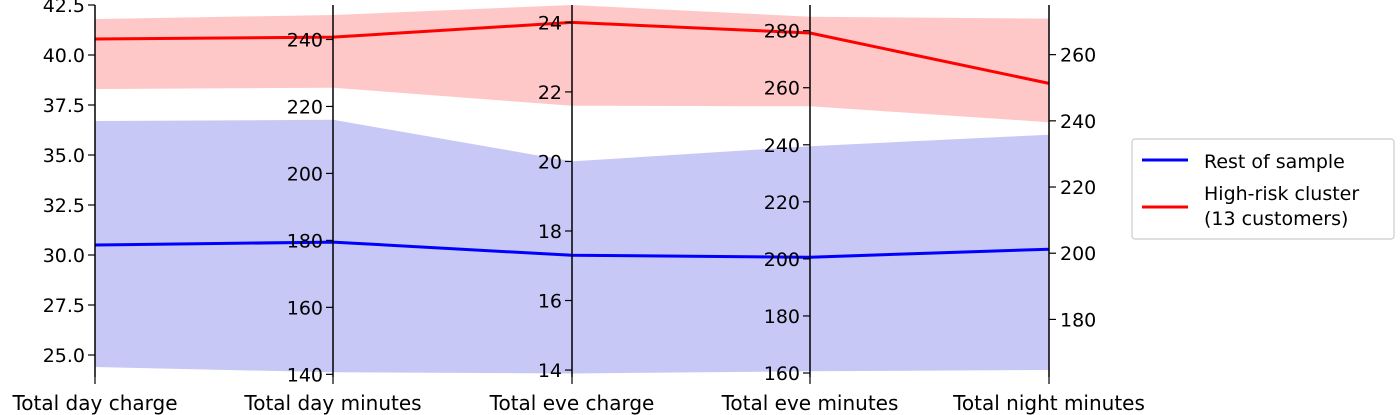 The width and height of the screenshot is (1400, 415). I want to click on x-label-total-night-minutes: Total night minutes, so click(1048, 403).